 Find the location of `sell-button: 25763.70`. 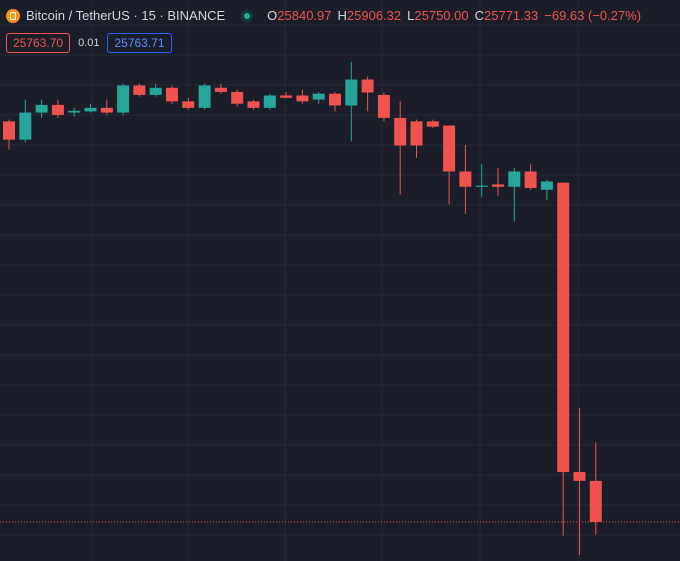

sell-button: 25763.70 is located at coordinates (38, 43).